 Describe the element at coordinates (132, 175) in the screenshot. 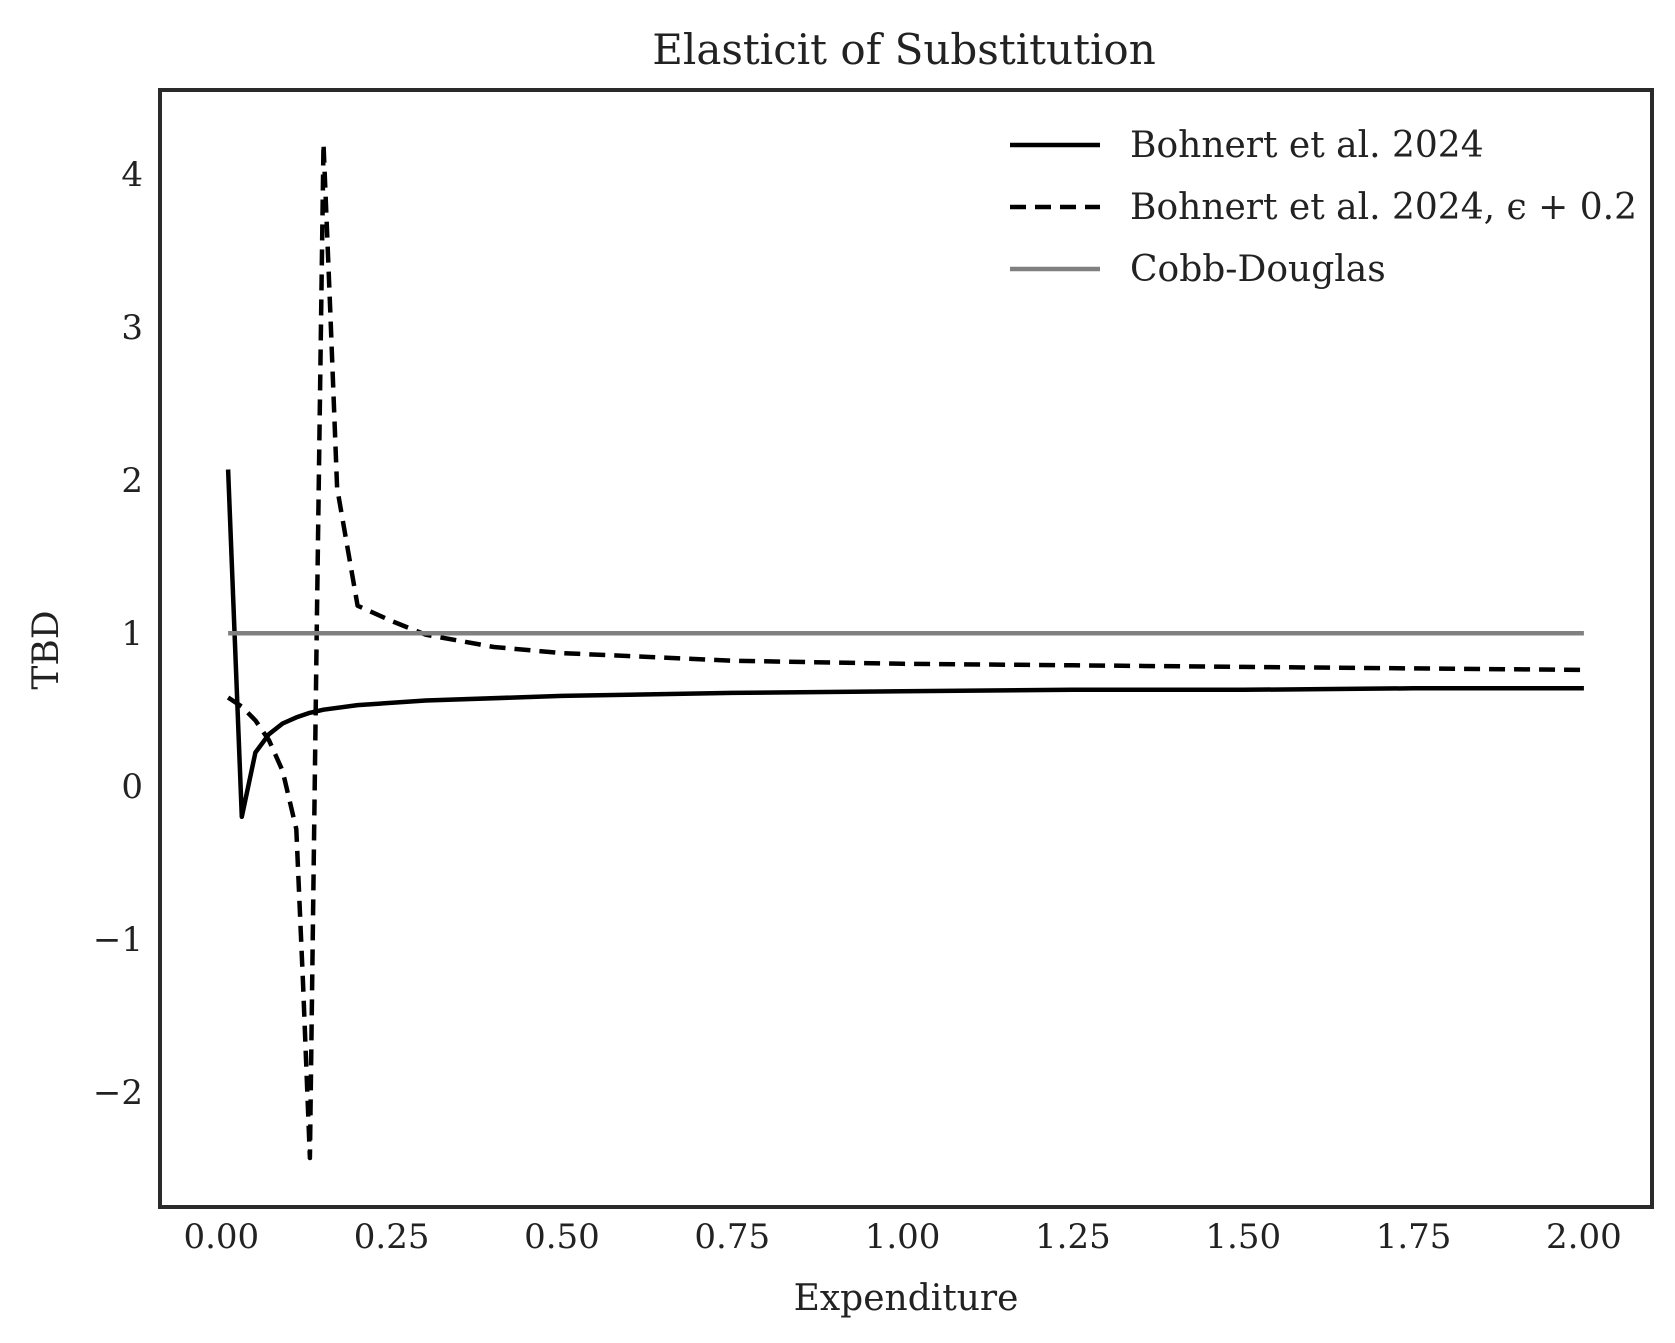

I see `y-tick-label: 4` at that location.